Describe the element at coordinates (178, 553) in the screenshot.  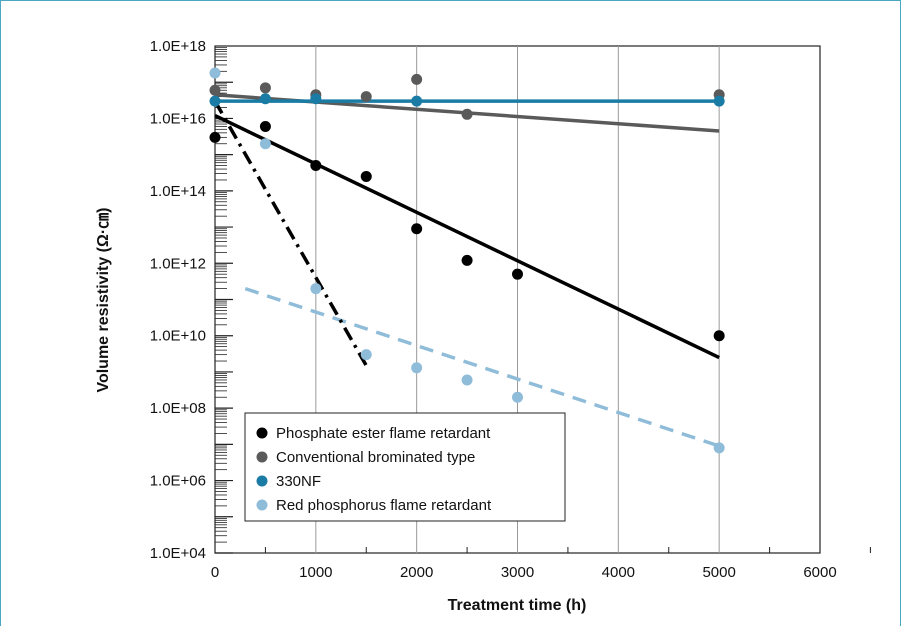
I see `y-tick-label: 1.0E+04` at that location.